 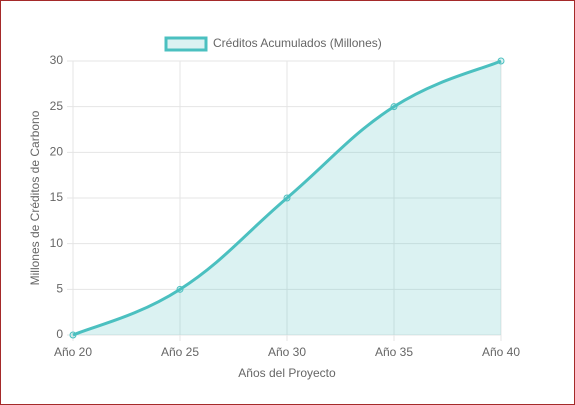 I want to click on y-tick-label: 15, so click(x=57, y=197).